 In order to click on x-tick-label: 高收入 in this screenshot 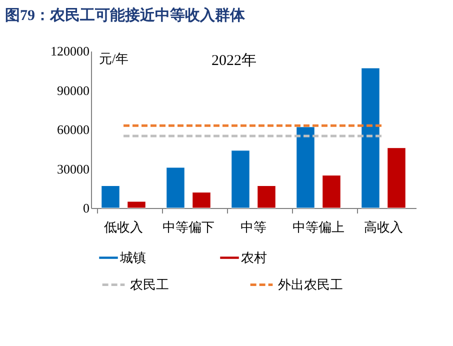, I will do `click(383, 227)`.